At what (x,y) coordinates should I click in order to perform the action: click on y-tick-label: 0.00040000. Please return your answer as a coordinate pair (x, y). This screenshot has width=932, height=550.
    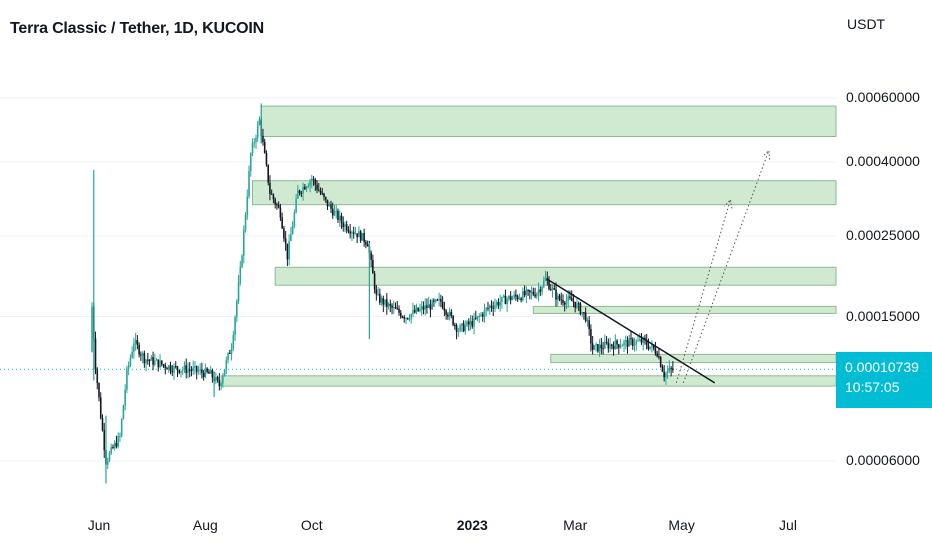
    Looking at the image, I should click on (883, 160).